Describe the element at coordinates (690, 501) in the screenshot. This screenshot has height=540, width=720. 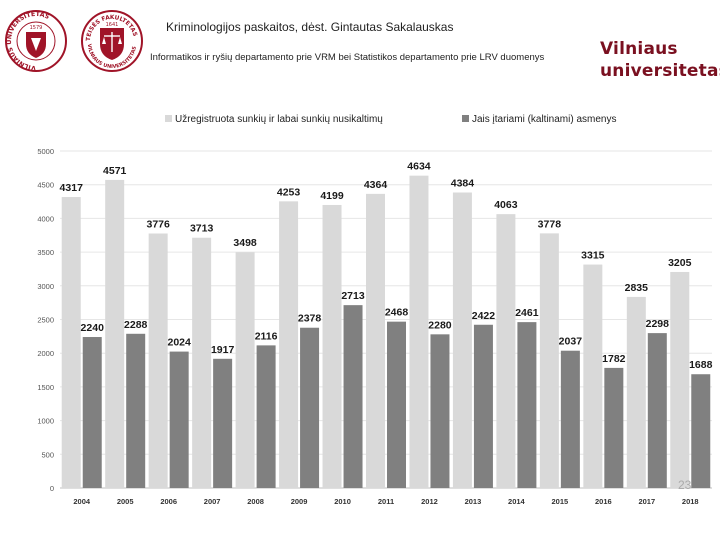
I see `x-tick-label: 2018` at that location.